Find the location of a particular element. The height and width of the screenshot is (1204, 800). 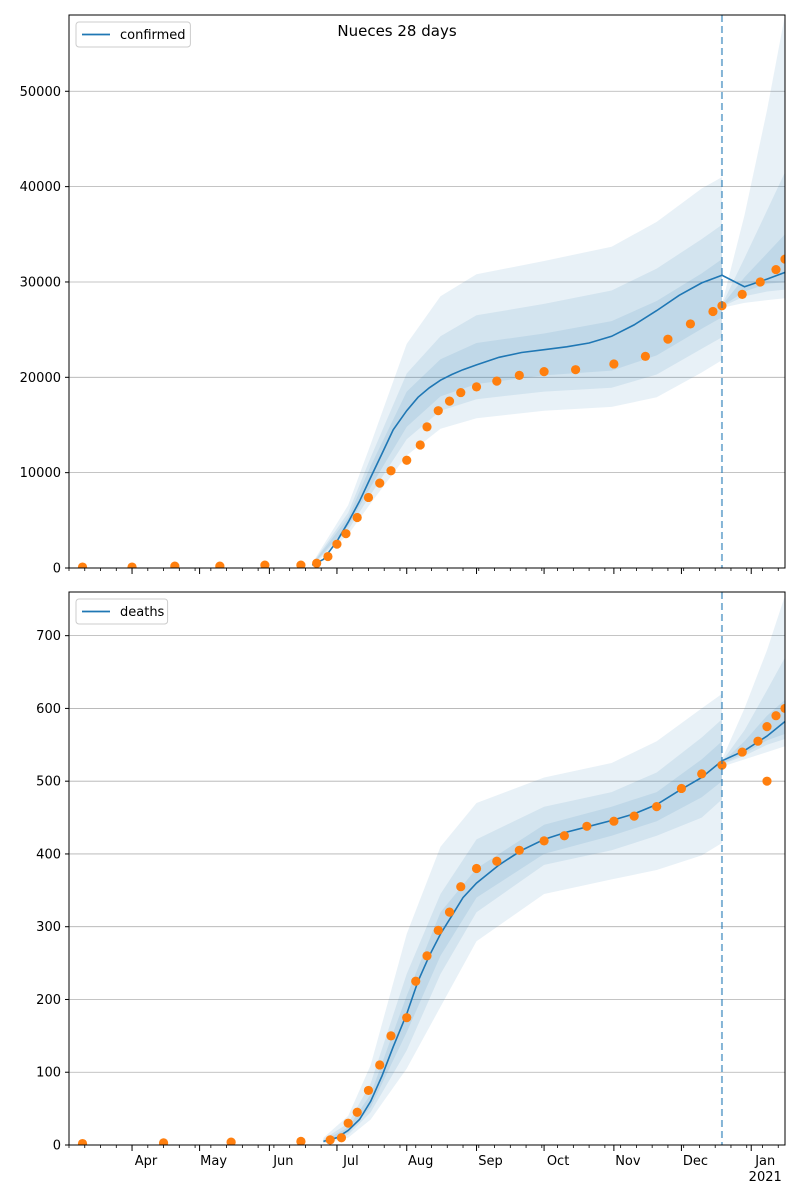

x-tick-label: Jun is located at coordinates (282, 1161).